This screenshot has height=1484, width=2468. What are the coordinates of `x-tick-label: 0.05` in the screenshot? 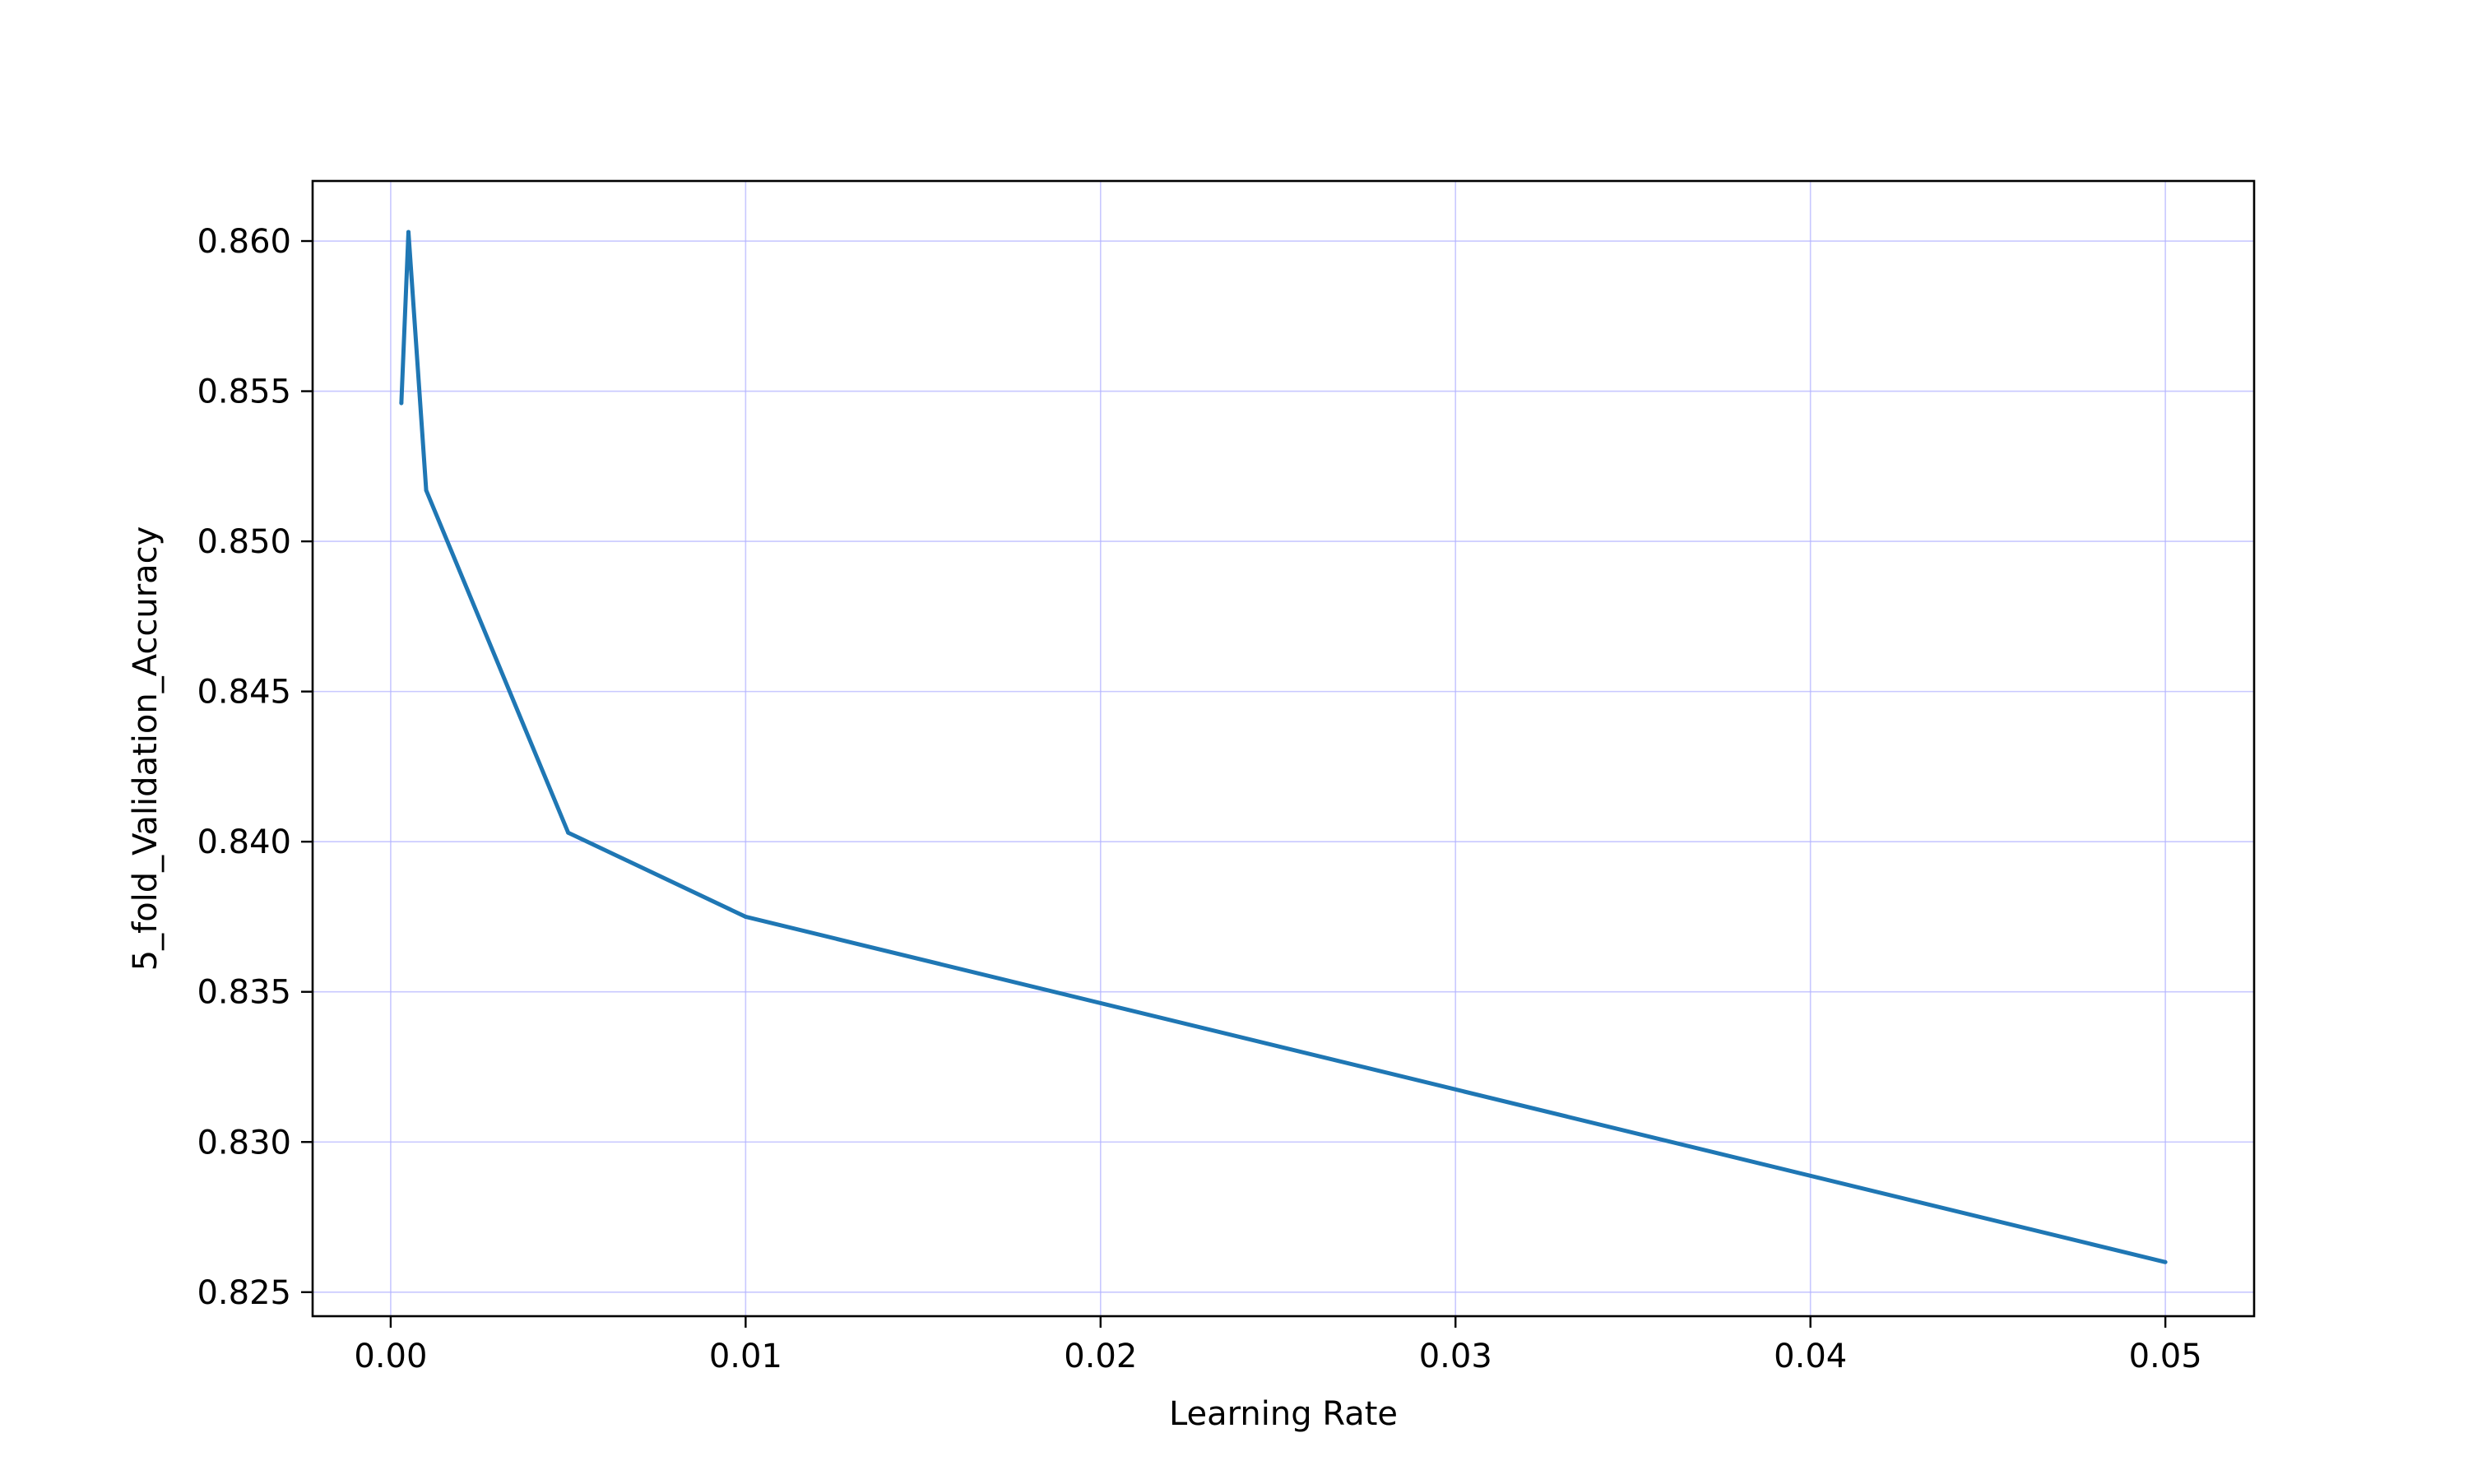 It's located at (2165, 1356).